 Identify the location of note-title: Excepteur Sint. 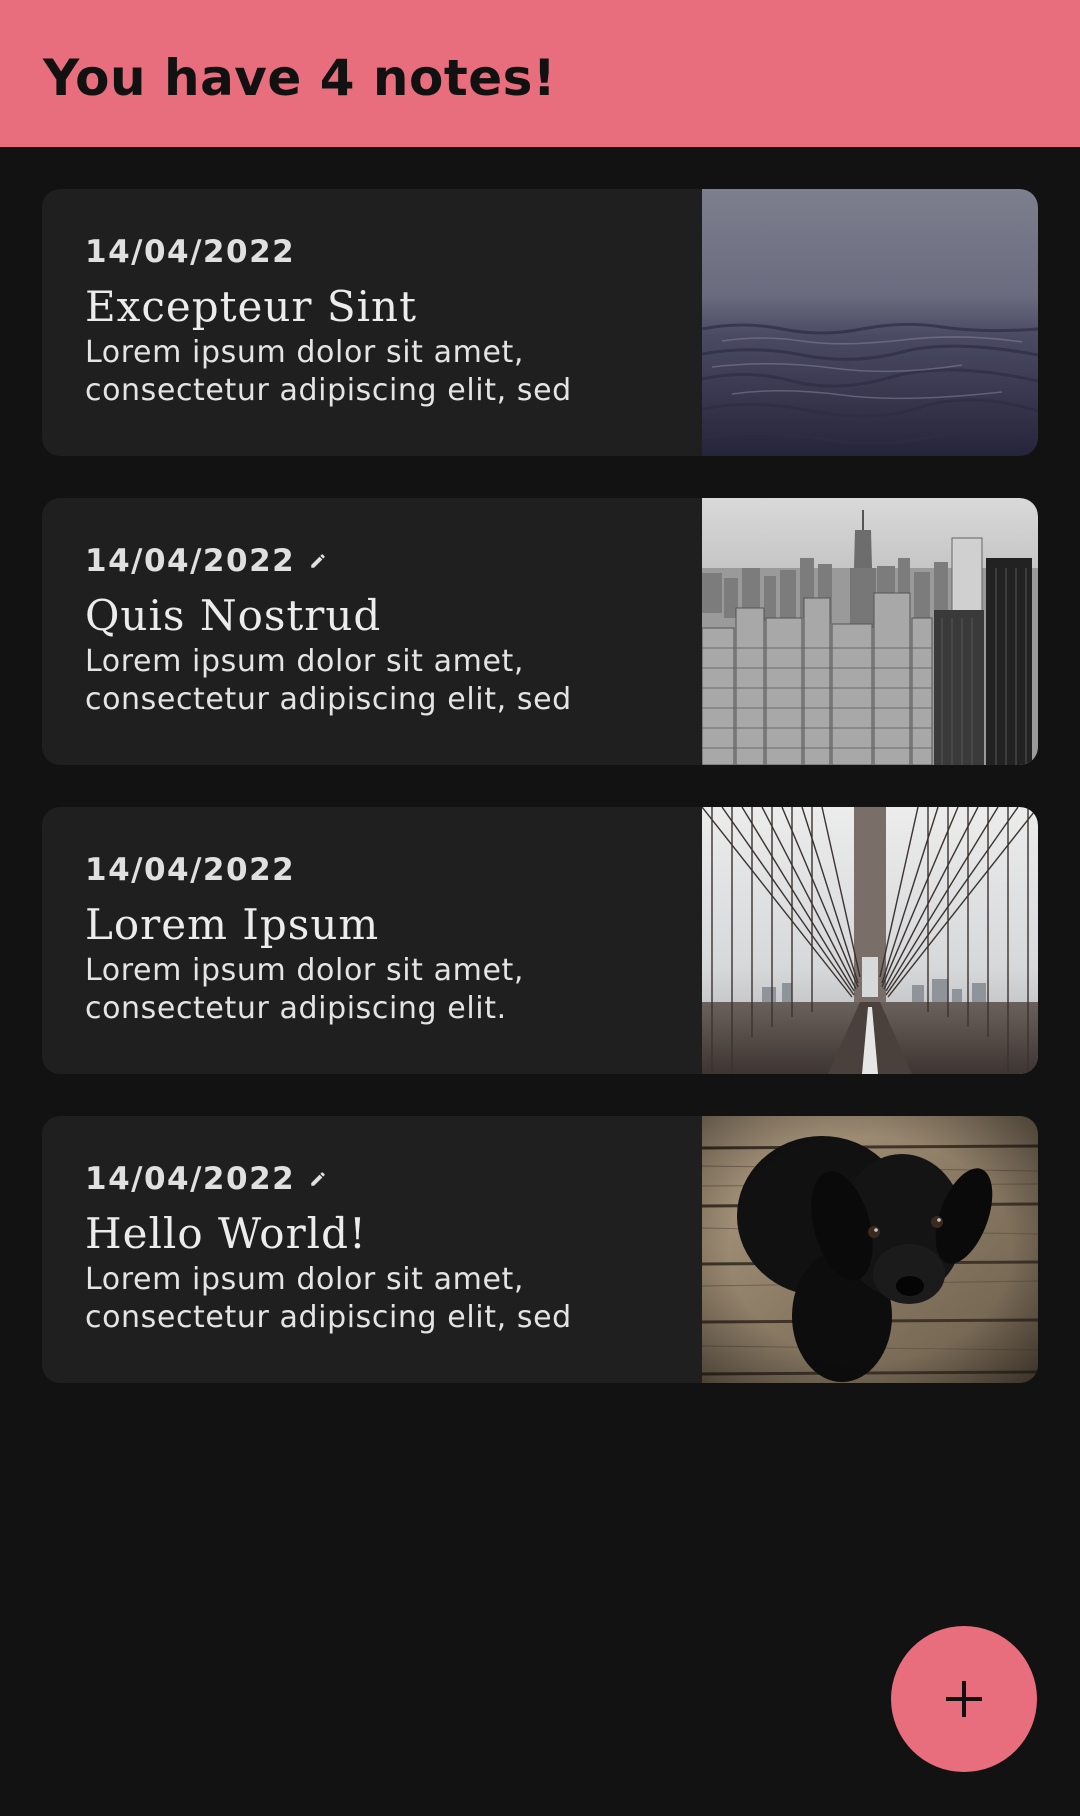
(251, 306).